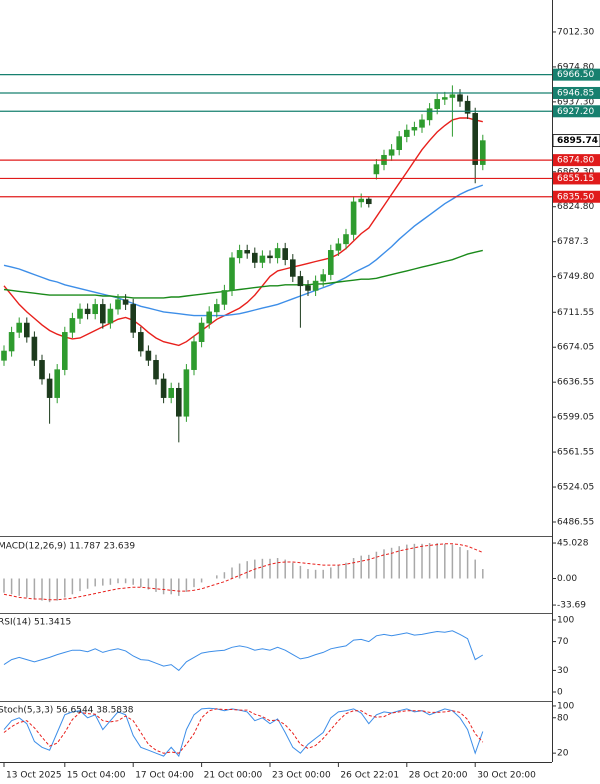 The width and height of the screenshot is (600, 784). I want to click on level-label: 6966.50, so click(575, 75).